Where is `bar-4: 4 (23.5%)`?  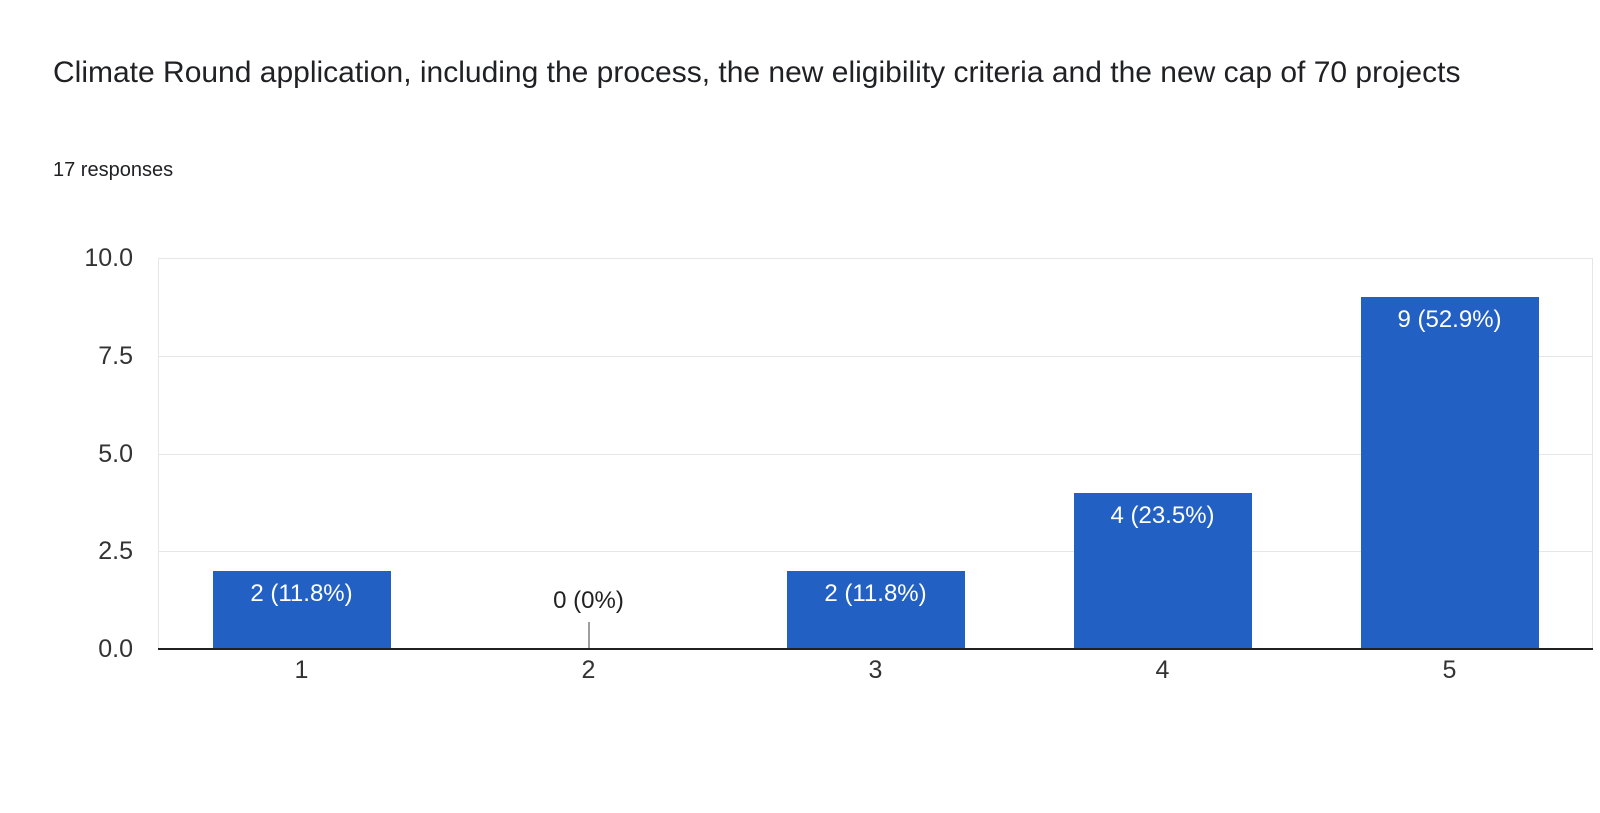
bar-4: 4 (23.5%) is located at coordinates (1162, 570).